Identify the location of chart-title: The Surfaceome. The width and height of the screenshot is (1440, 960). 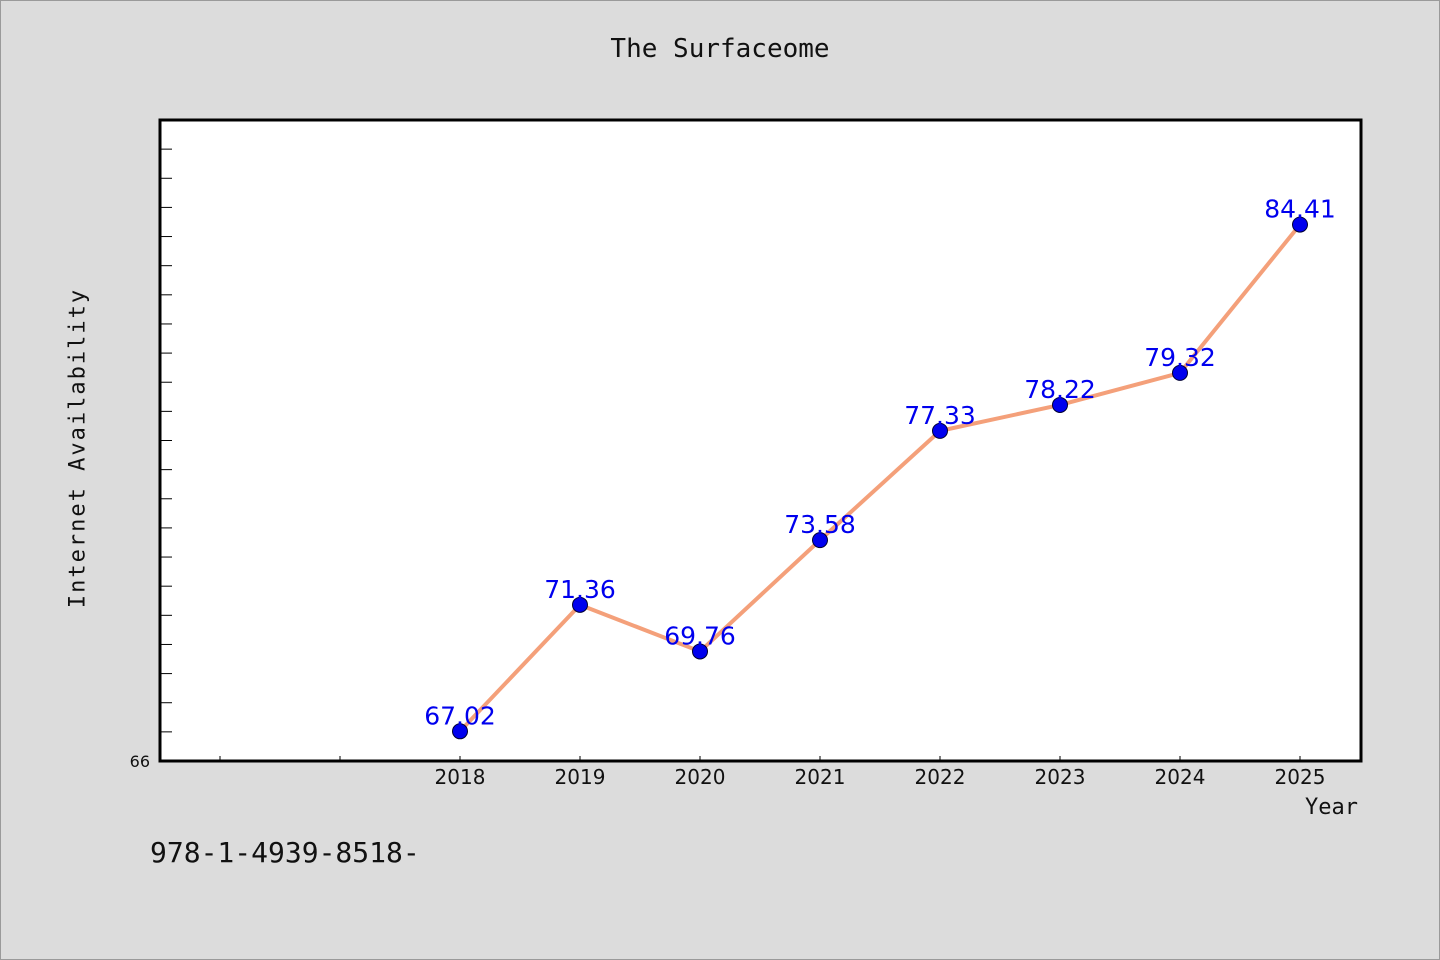
(720, 49).